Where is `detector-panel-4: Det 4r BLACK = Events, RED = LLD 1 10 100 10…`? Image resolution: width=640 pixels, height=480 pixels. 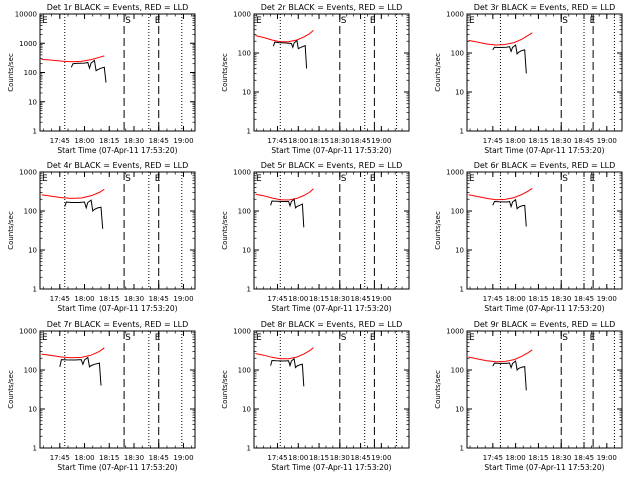
detector-panel-4: Det 4r BLACK = Events, RED = LLD 1 10 100 10… is located at coordinates (101, 237).